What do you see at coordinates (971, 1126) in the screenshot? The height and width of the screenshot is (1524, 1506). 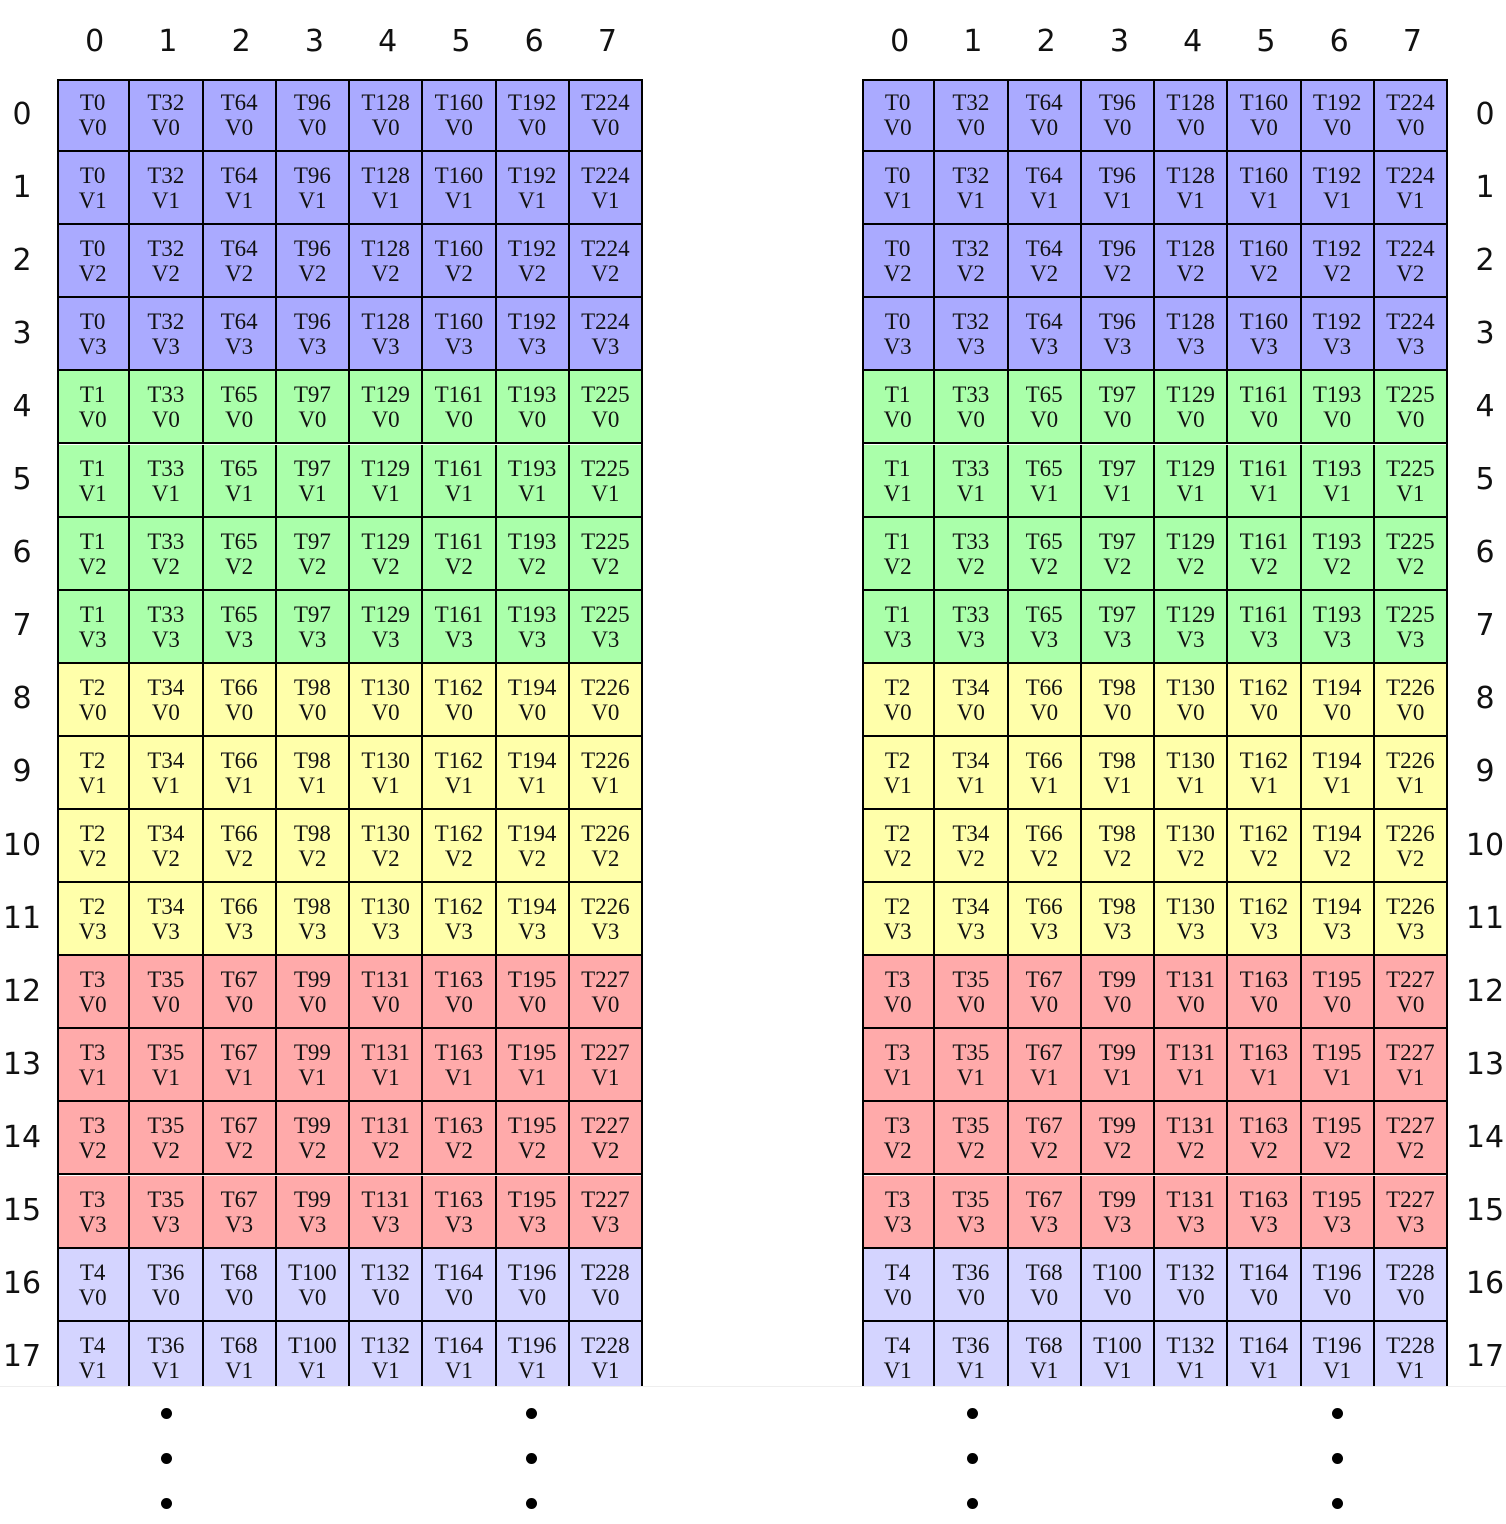 I see `thread-id: T35` at bounding box center [971, 1126].